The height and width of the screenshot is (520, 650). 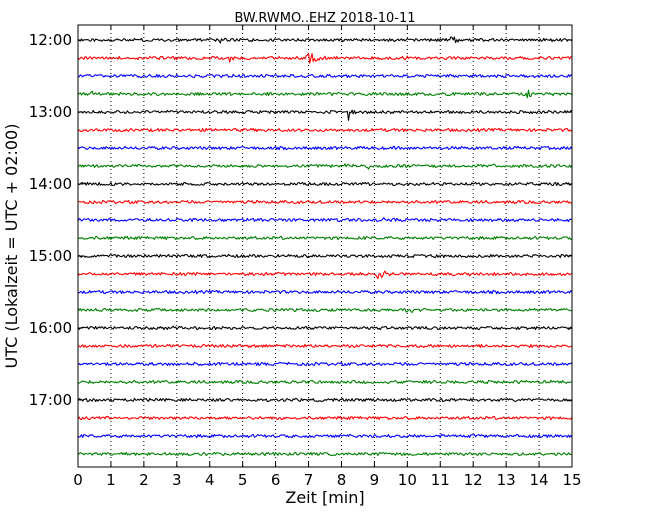 I want to click on y-tick-label-13:00: 13:00, so click(x=50, y=112).